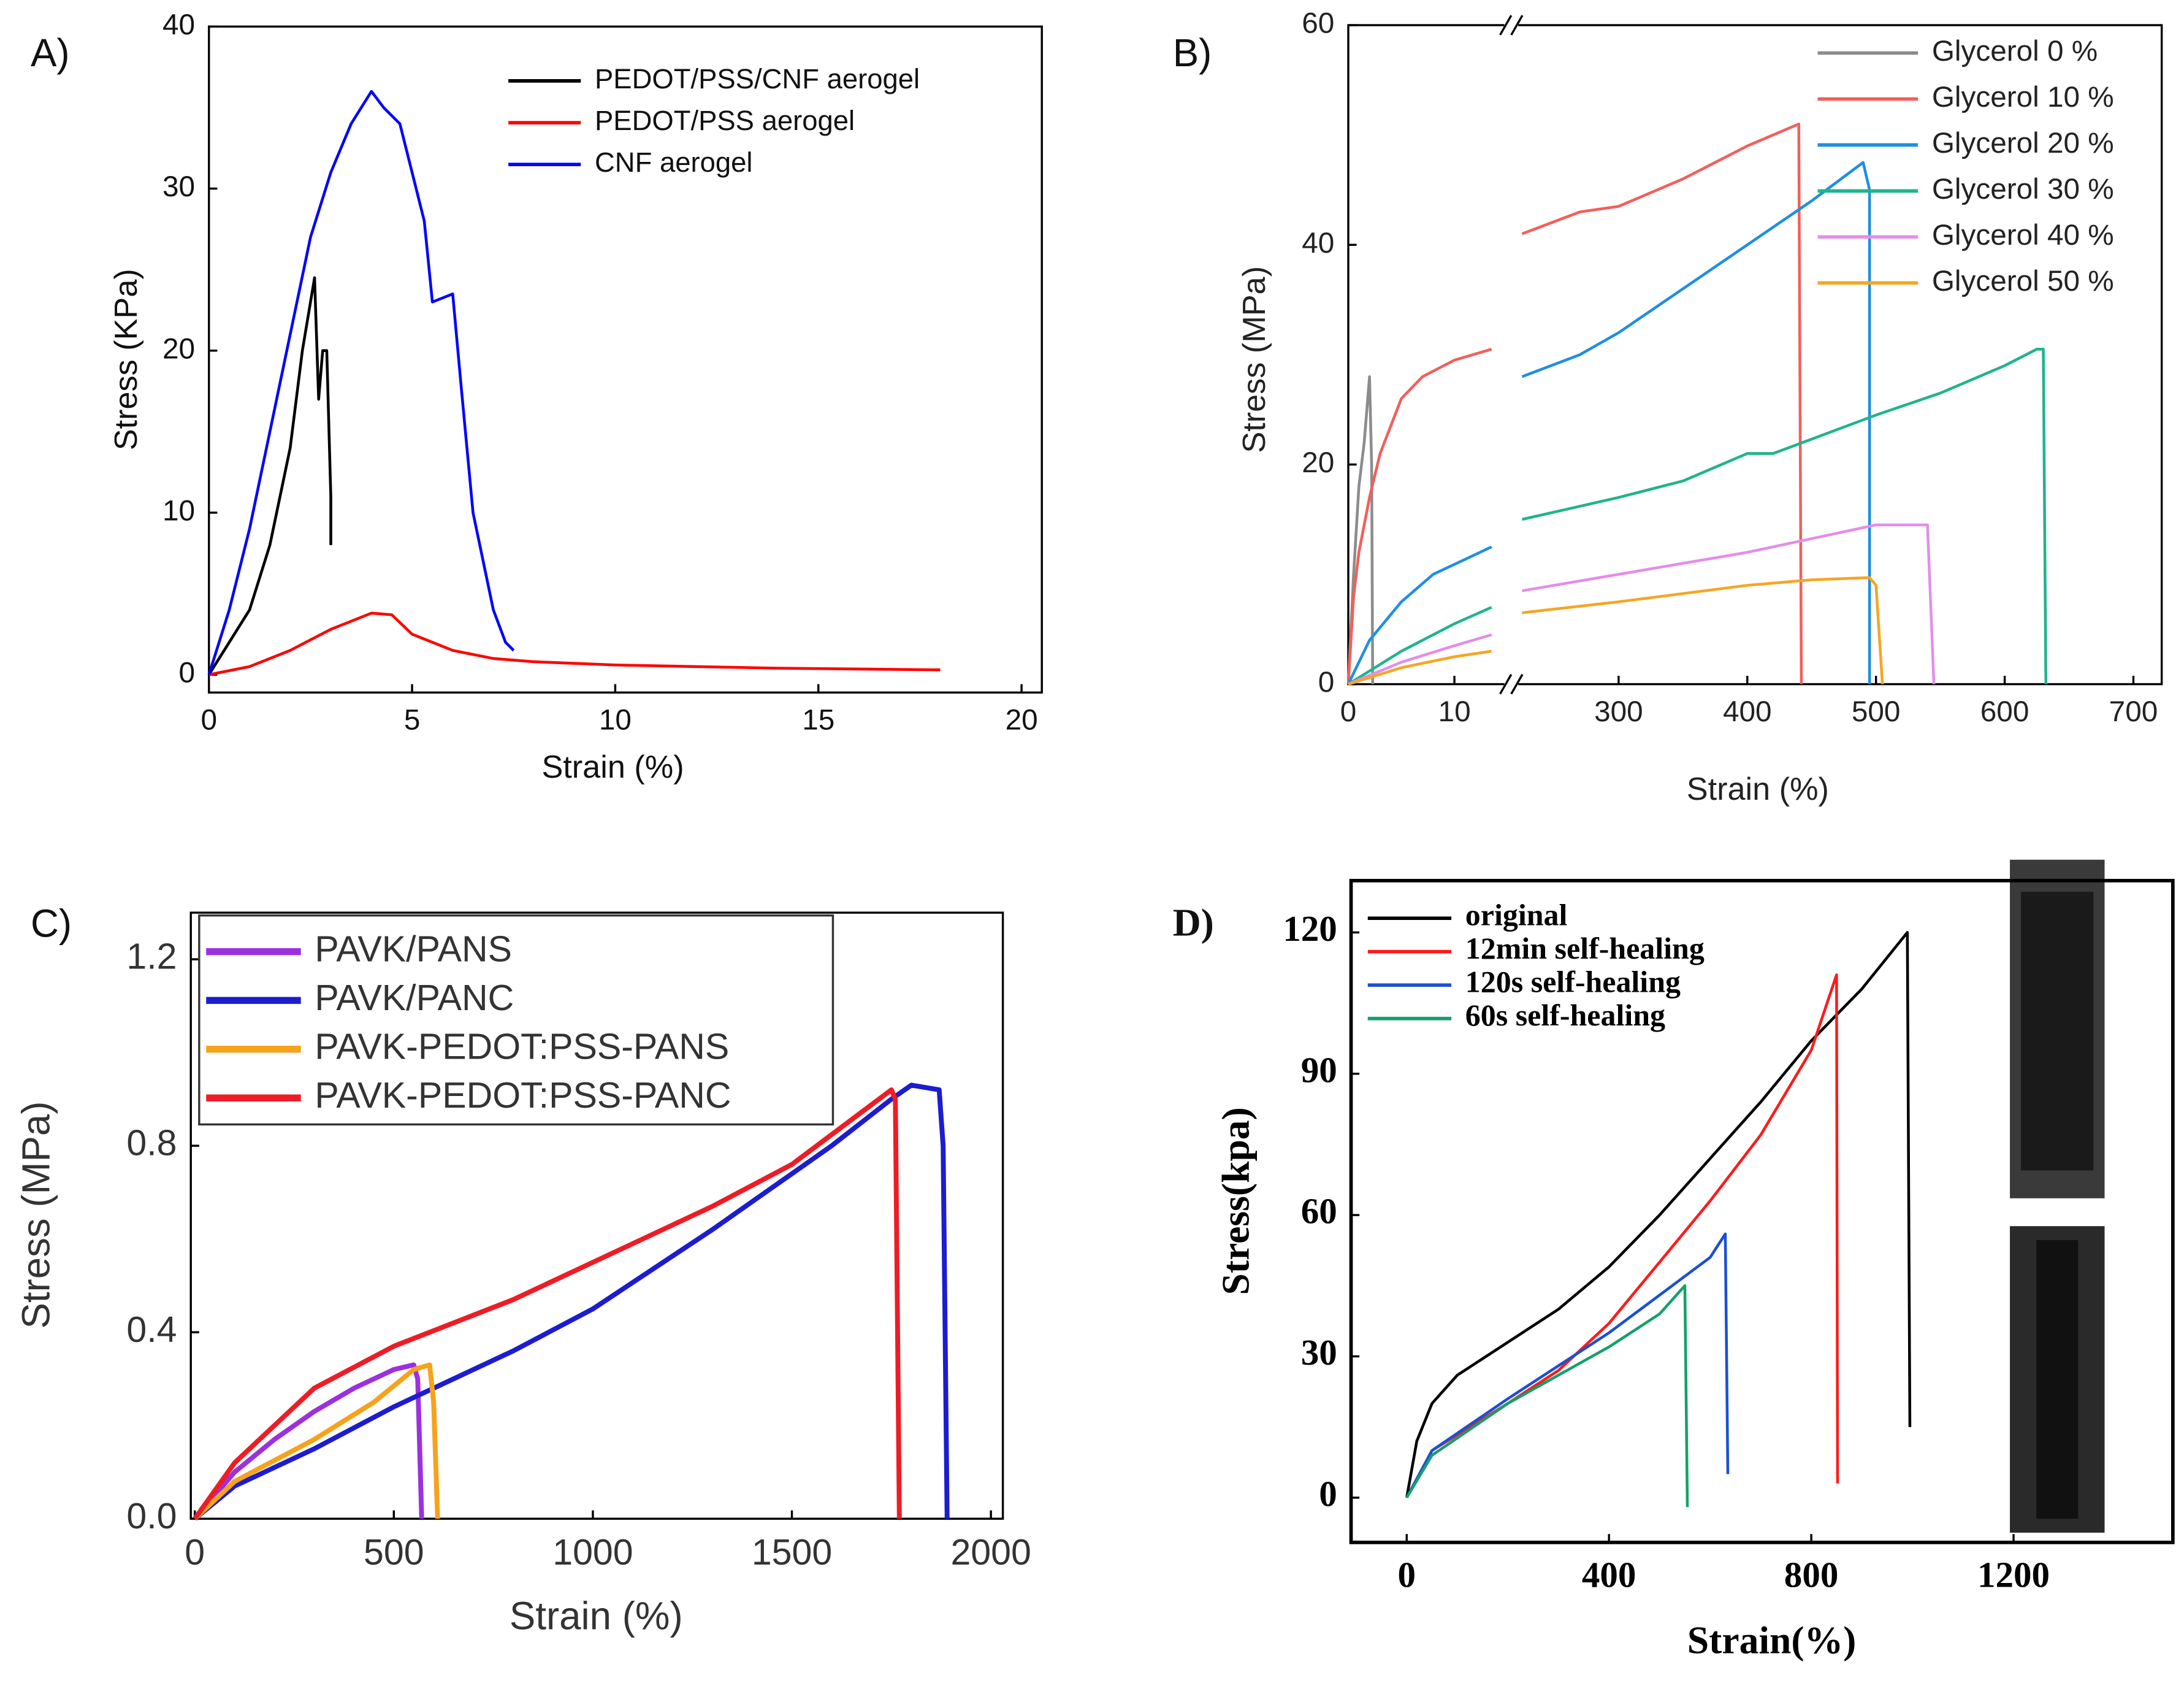  Describe the element at coordinates (151, 957) in the screenshot. I see `y-tick-label: 1.2` at that location.